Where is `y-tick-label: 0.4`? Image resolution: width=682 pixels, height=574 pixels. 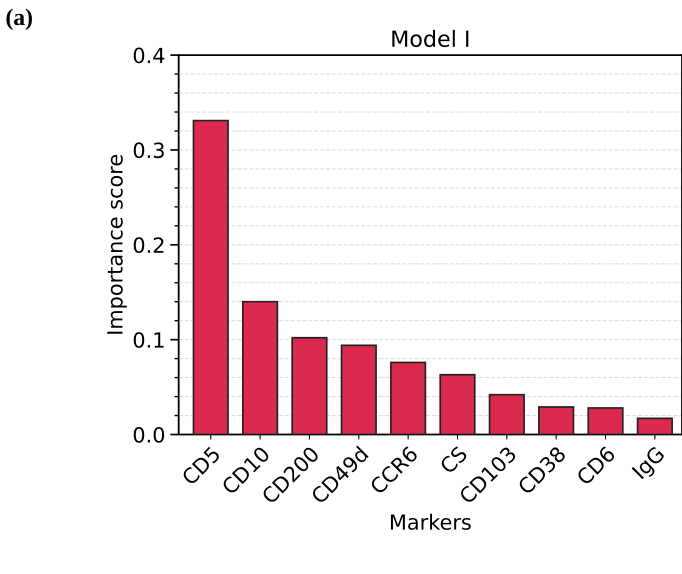 y-tick-label: 0.4 is located at coordinates (149, 56).